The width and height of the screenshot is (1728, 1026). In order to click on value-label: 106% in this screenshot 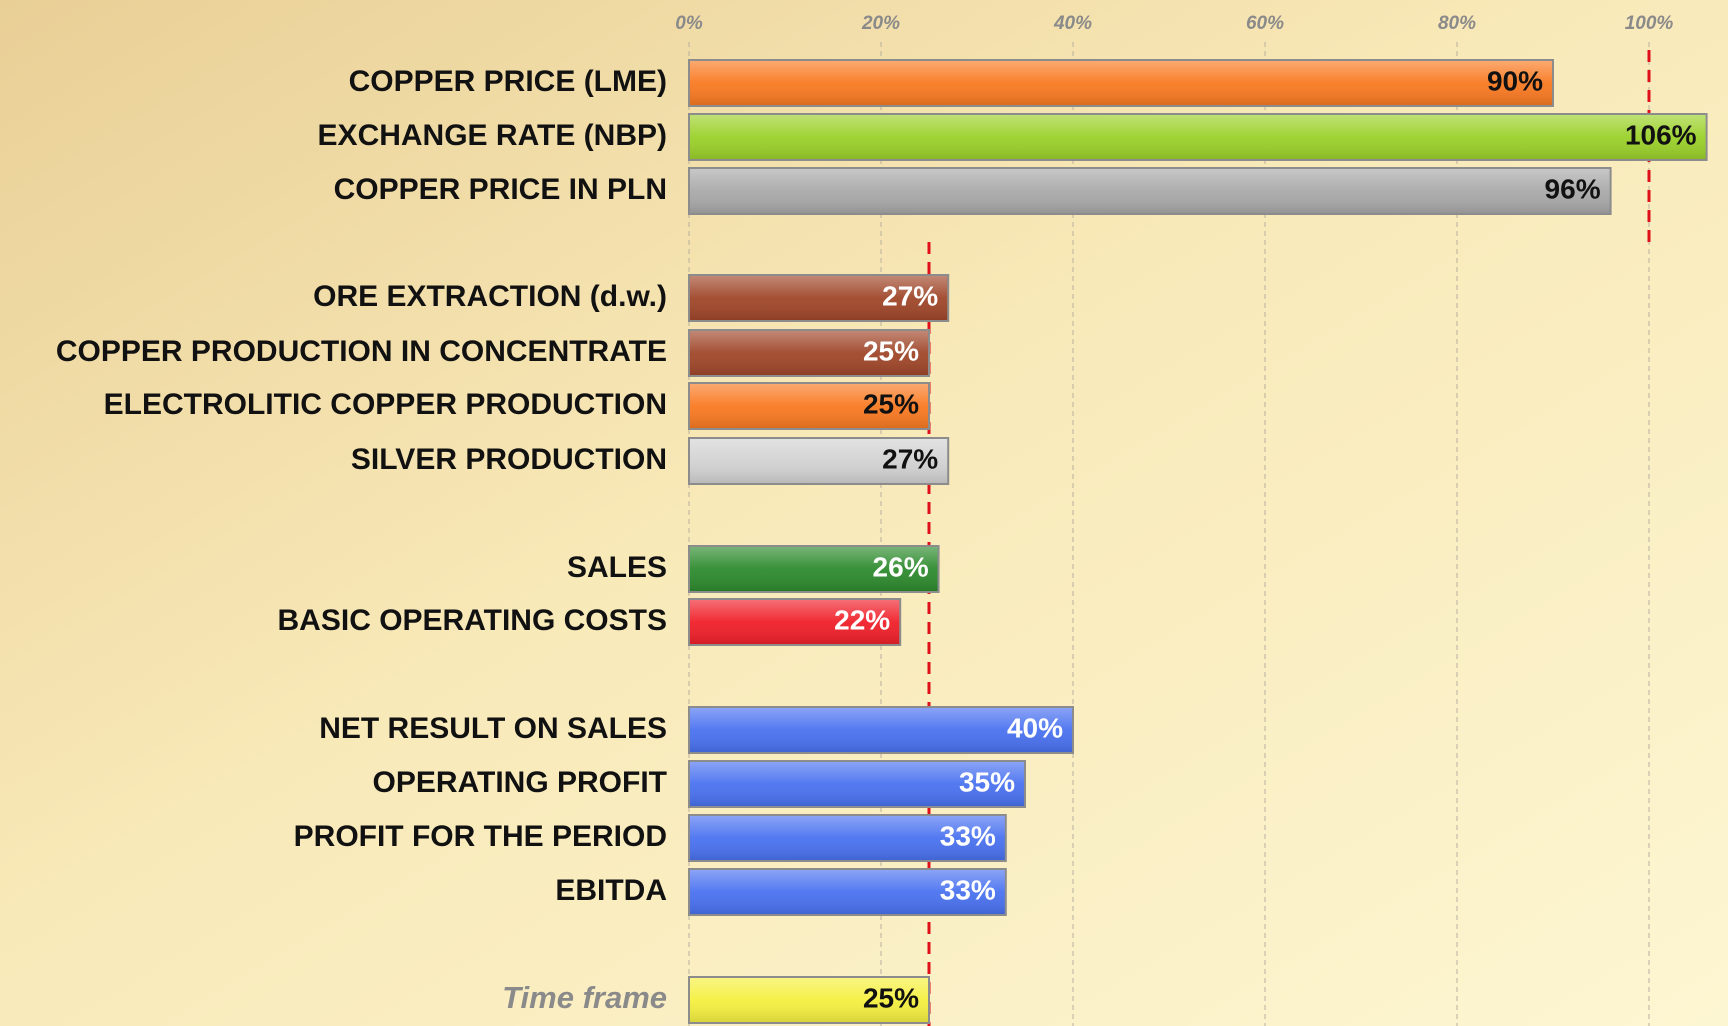, I will do `click(1661, 134)`.